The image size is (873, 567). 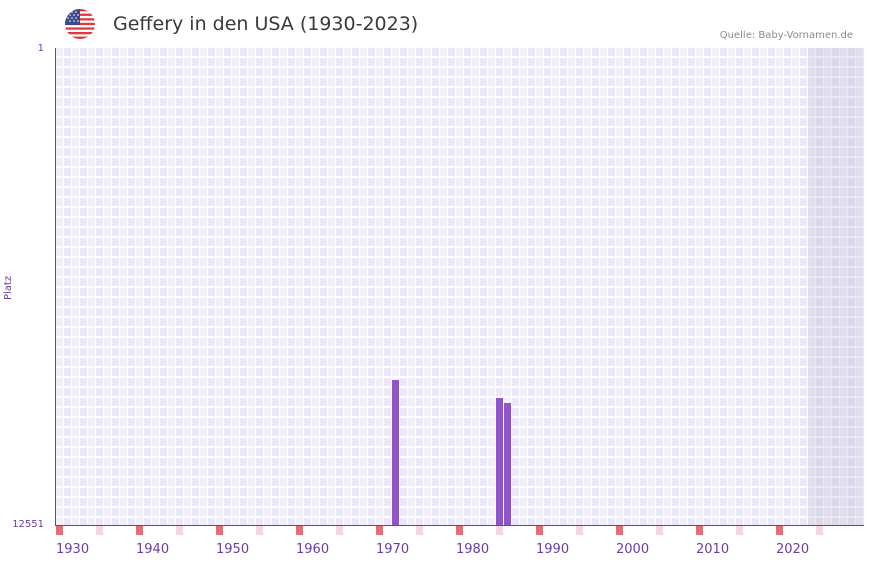 I want to click on us-flag-icon, so click(x=80, y=24).